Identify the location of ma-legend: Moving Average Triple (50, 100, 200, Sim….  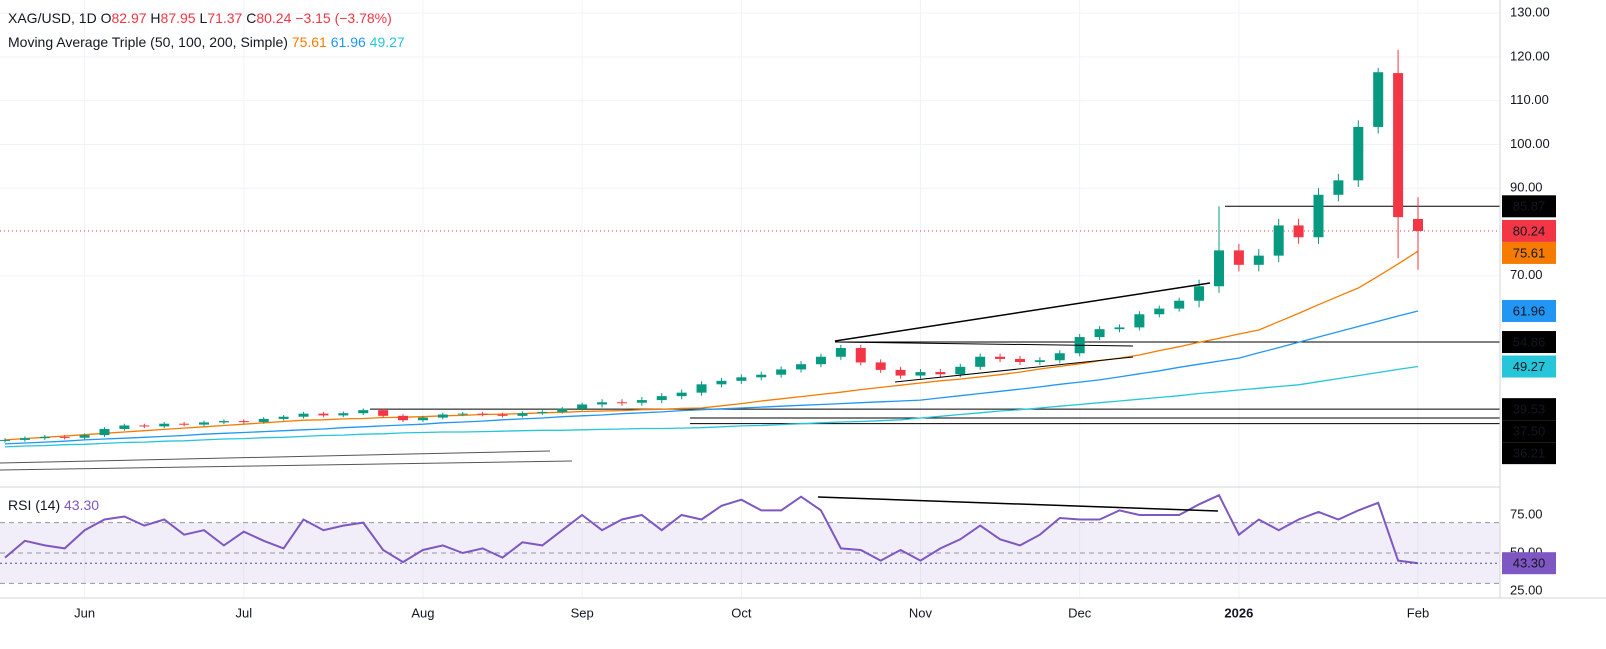
(206, 42).